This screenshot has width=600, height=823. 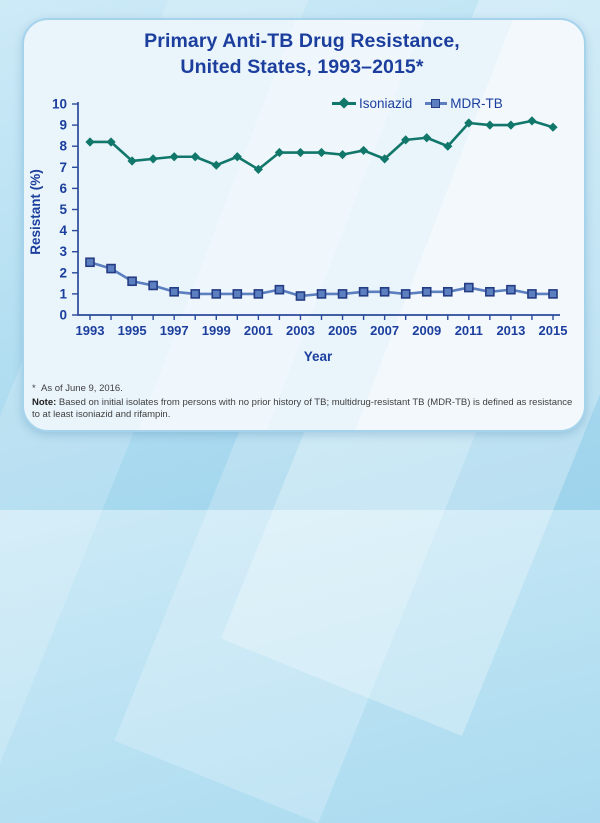 I want to click on note-label: Note:, so click(x=44, y=402).